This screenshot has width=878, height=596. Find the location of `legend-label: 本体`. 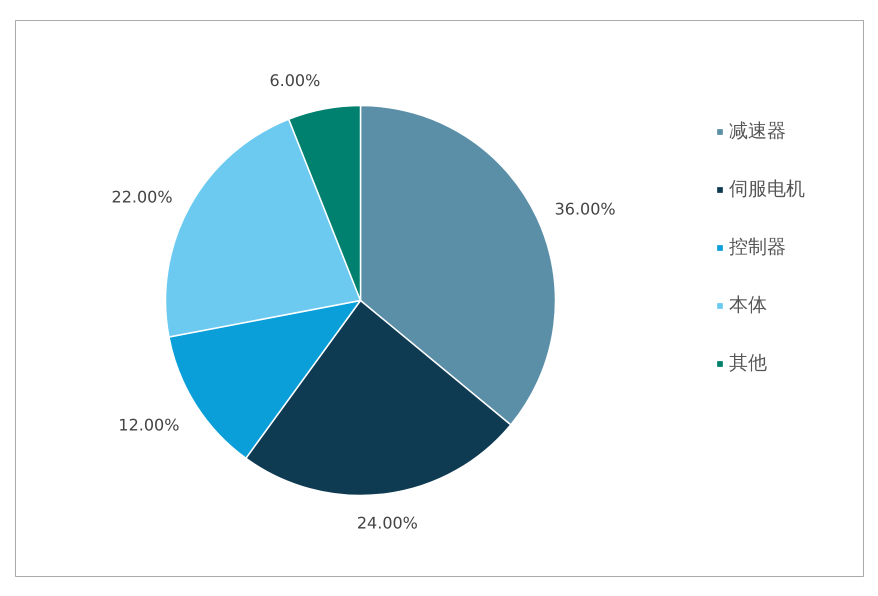

legend-label: 本体 is located at coordinates (748, 305).